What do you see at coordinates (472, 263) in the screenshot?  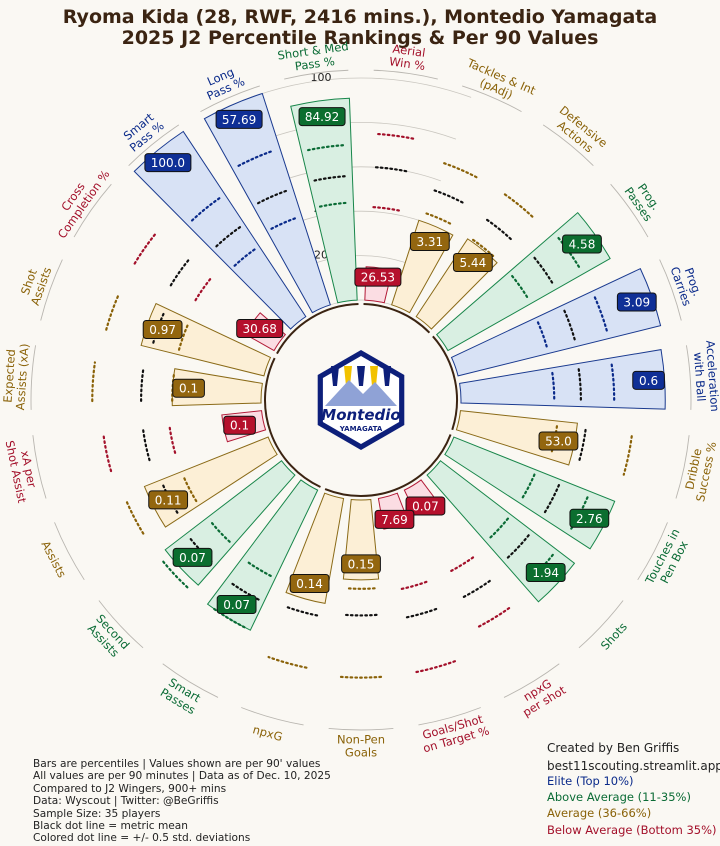 I see `value-label: 5.44` at bounding box center [472, 263].